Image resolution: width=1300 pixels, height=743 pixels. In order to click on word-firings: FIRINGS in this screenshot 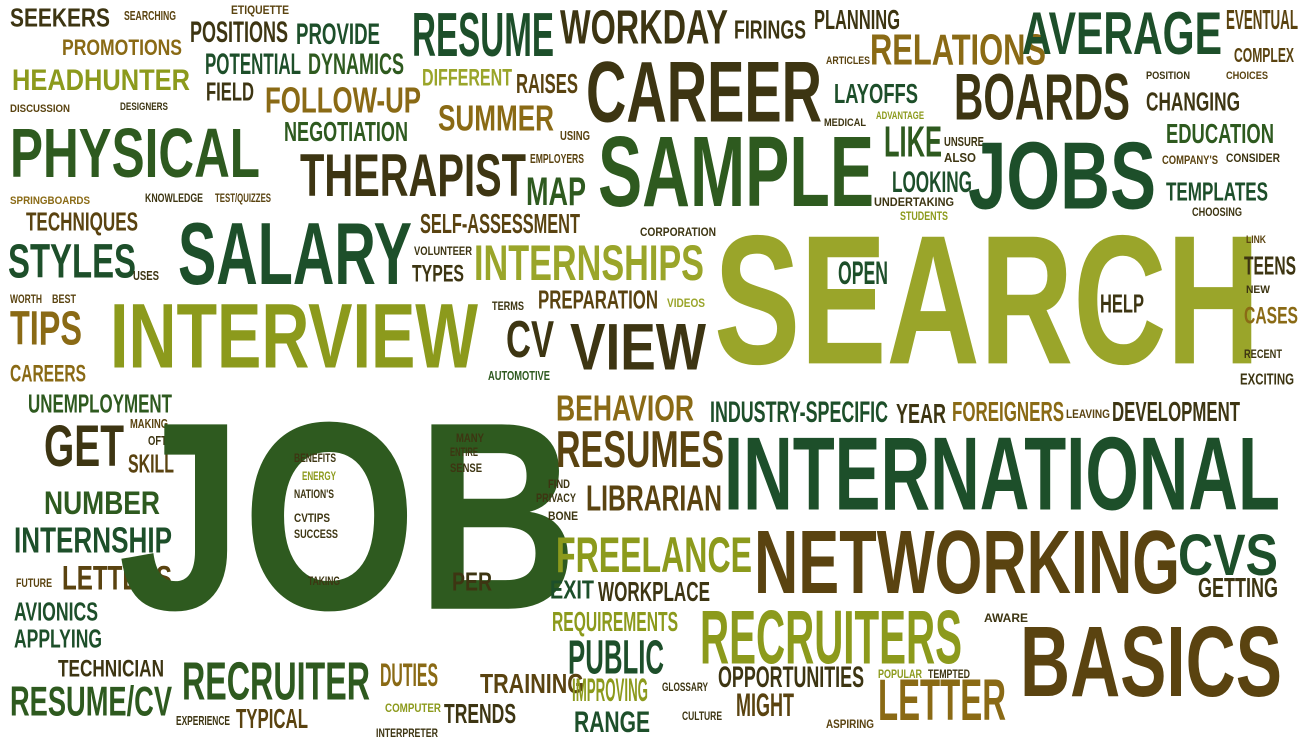, I will do `click(770, 30)`.